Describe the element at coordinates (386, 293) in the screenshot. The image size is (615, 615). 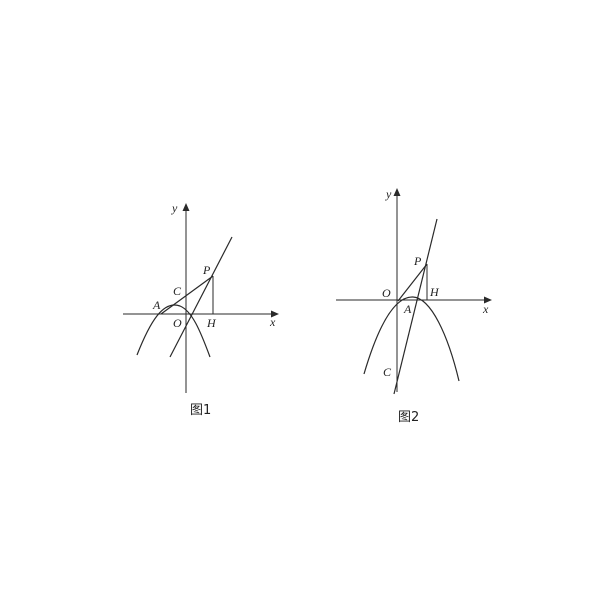
I see `figure-2-label-o: O` at that location.